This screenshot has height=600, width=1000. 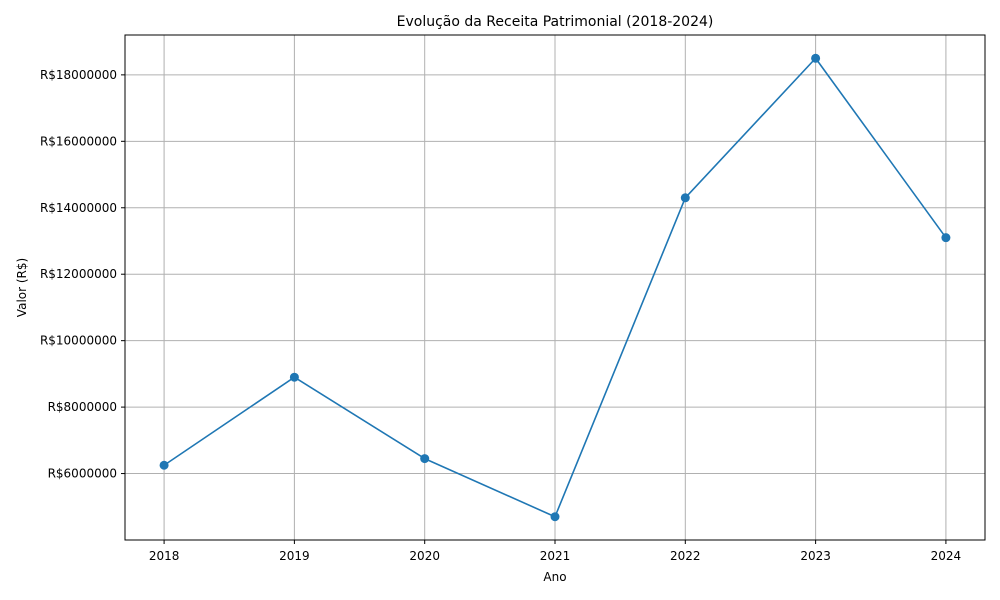 What do you see at coordinates (22, 287) in the screenshot?
I see `y-axis-label: Valor (R$)` at bounding box center [22, 287].